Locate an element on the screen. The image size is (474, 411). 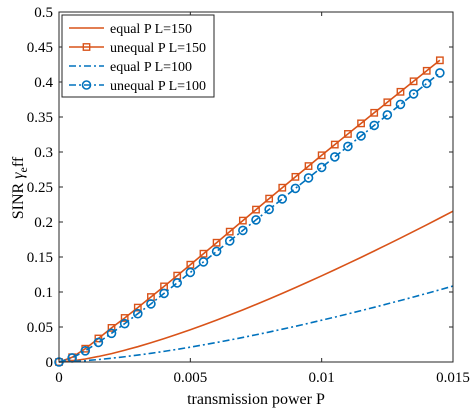
y-axis-label: SINR γeff is located at coordinates (20, 187).